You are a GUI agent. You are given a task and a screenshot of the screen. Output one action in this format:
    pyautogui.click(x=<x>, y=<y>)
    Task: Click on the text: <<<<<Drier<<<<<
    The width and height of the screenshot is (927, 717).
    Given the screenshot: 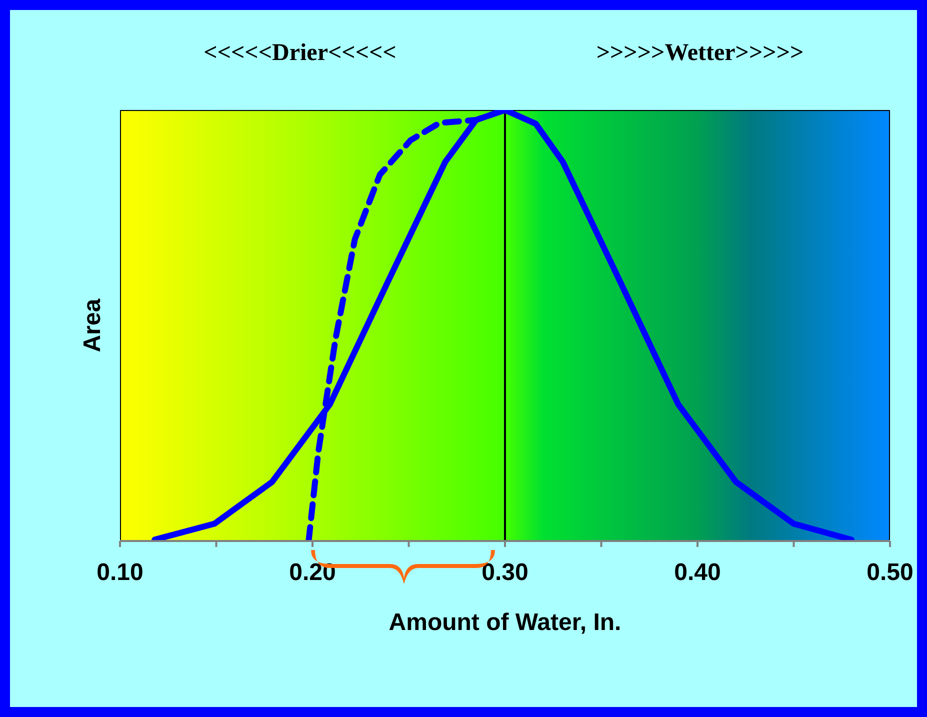 What is the action you would take?
    pyautogui.click(x=300, y=53)
    